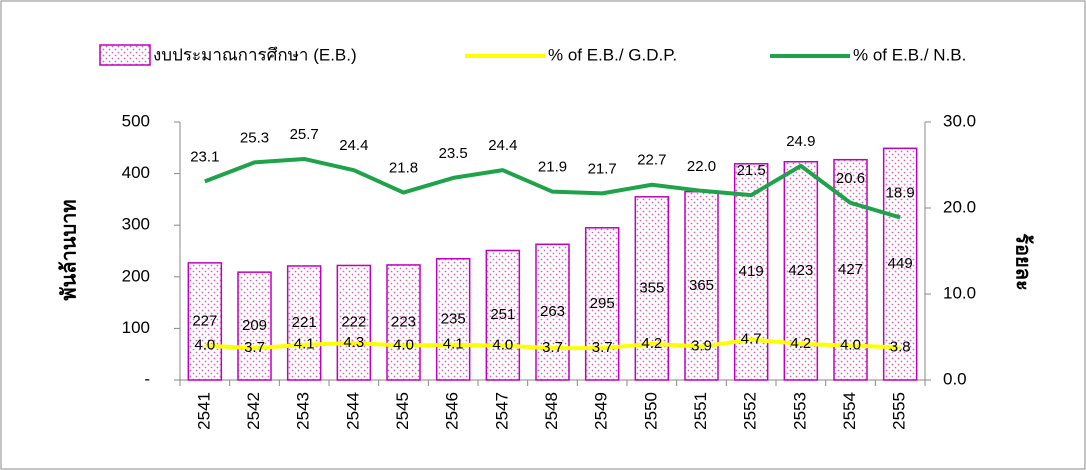 Image resolution: width=1086 pixels, height=470 pixels. I want to click on line-value-label: 22.7, so click(651, 160).